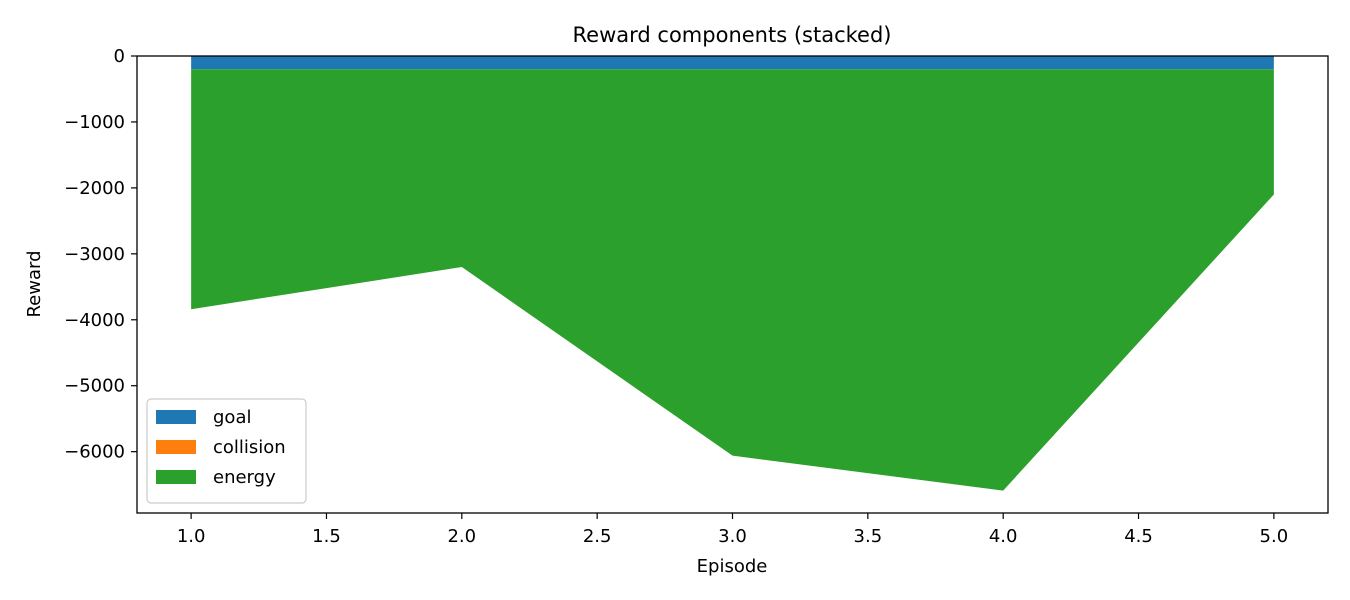 The width and height of the screenshot is (1350, 600). I want to click on x-tick-label: 1.5, so click(326, 536).